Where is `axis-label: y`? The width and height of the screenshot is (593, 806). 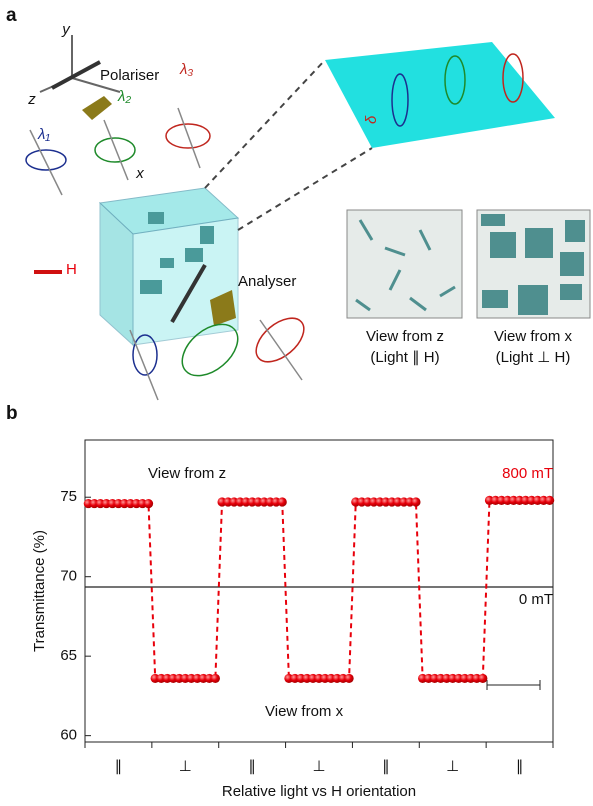 axis-label: y is located at coordinates (66, 29).